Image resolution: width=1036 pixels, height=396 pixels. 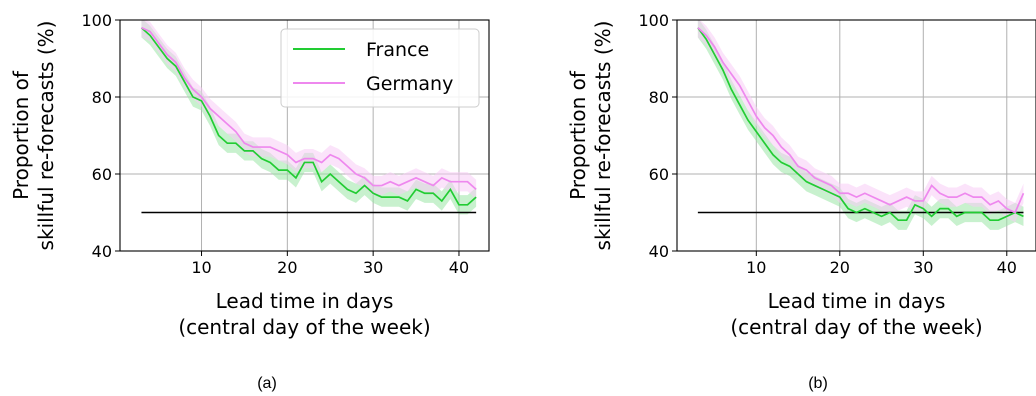 What do you see at coordinates (397, 50) in the screenshot?
I see `legend-label-france: France` at bounding box center [397, 50].